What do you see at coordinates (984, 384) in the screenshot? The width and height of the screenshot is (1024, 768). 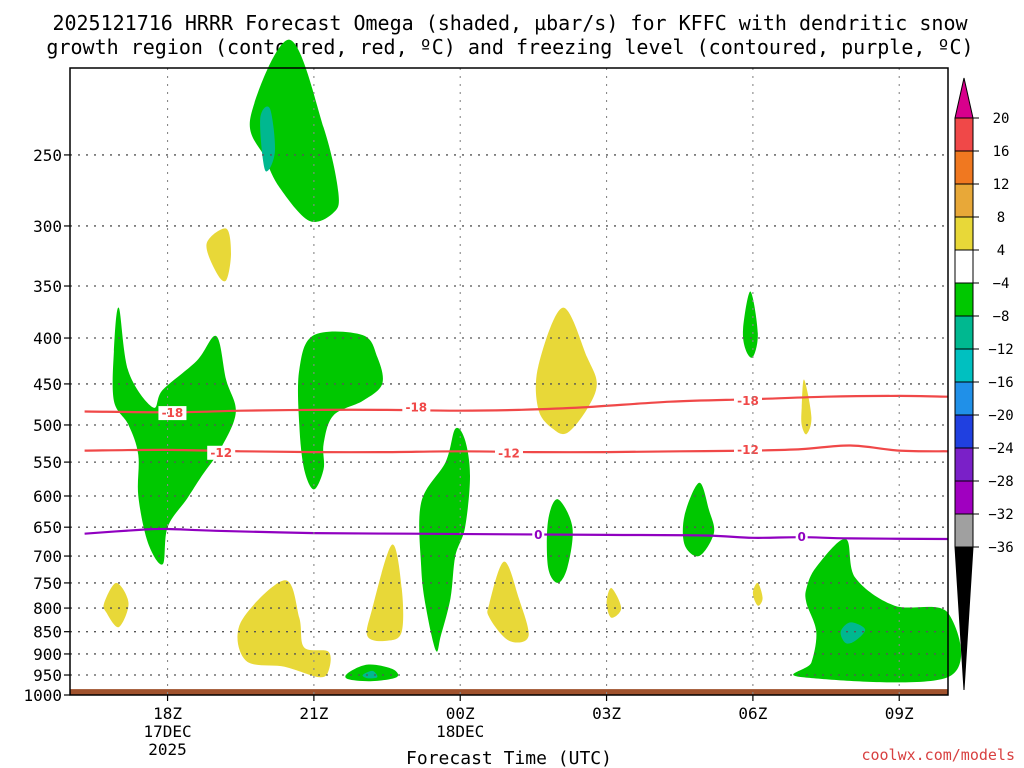 I see `colorbar: 20 16 12 8 4 −4 −8 −12 −16 −20 −24 −28 −32 −36` at bounding box center [984, 384].